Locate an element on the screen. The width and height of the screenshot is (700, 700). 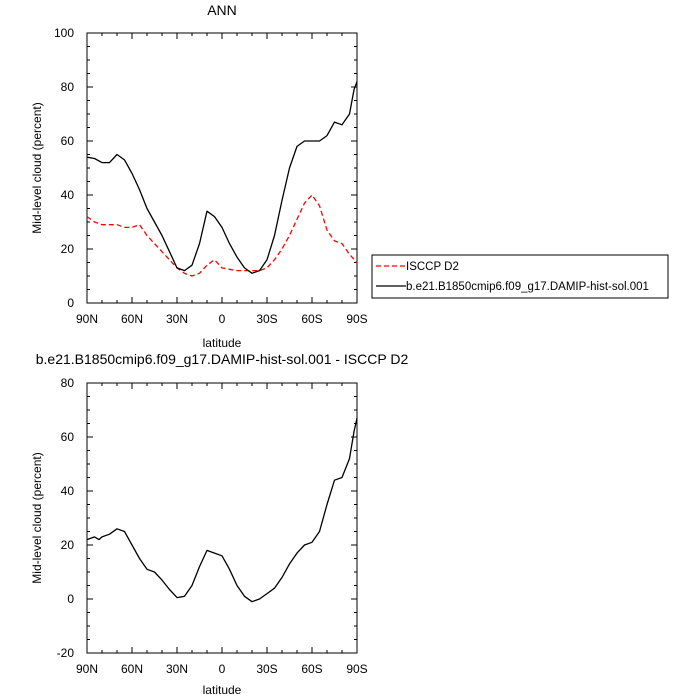
top-y-tick-label: 0 is located at coordinates (70, 303).